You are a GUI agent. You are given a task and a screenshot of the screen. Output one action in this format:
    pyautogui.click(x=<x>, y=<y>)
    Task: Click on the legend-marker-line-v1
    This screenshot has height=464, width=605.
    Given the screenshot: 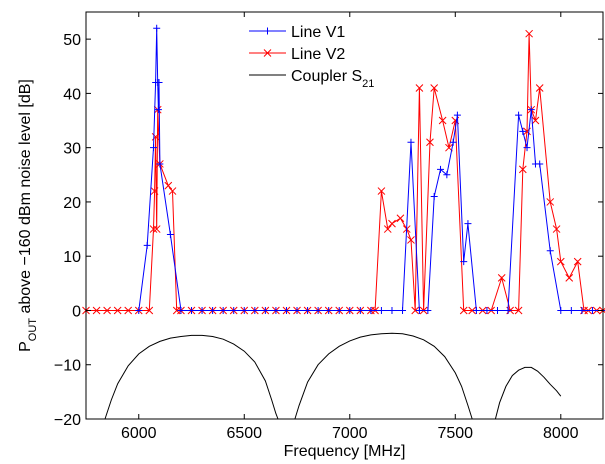 What is the action you would take?
    pyautogui.click(x=267, y=31)
    